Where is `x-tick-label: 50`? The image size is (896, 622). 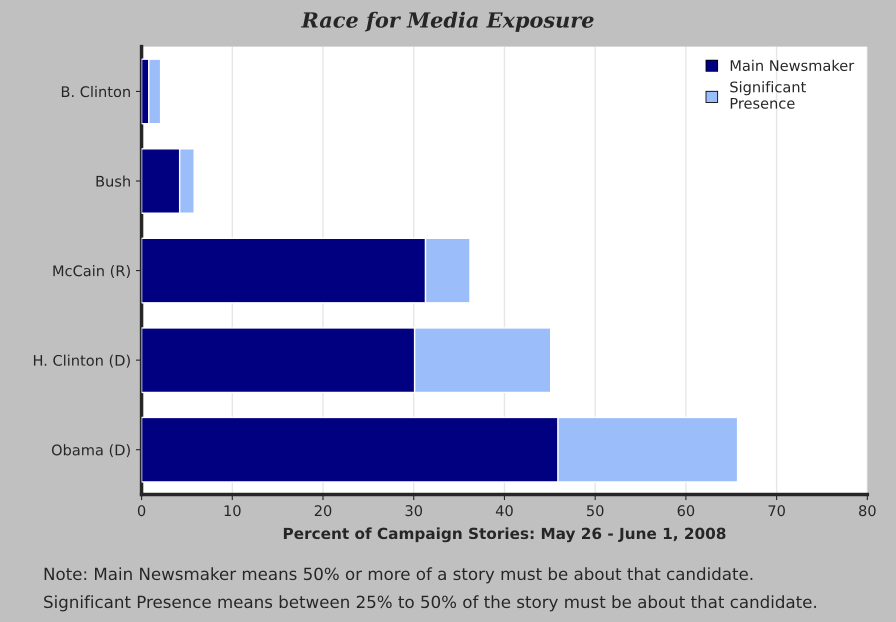
x-tick-label: 50 is located at coordinates (595, 510).